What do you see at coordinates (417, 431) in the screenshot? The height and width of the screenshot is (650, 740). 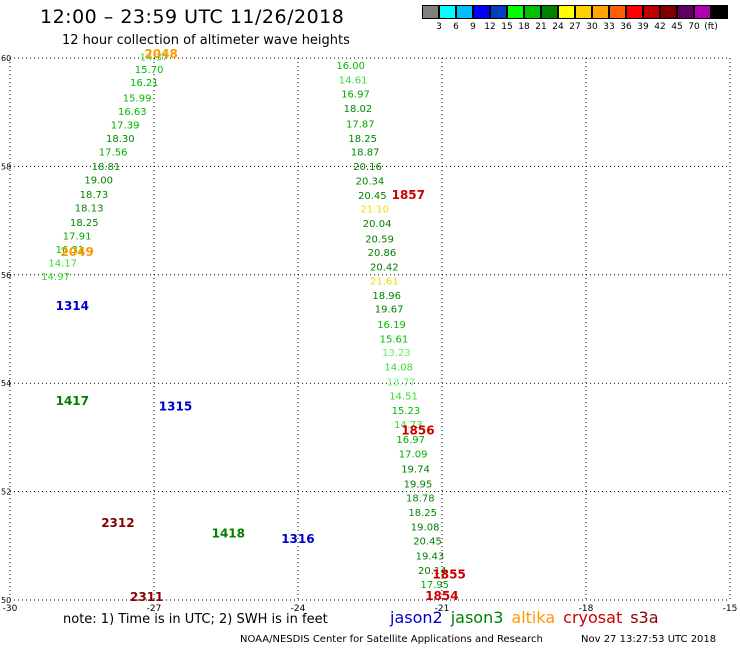 I see `track-pass-label: 1856` at bounding box center [417, 431].